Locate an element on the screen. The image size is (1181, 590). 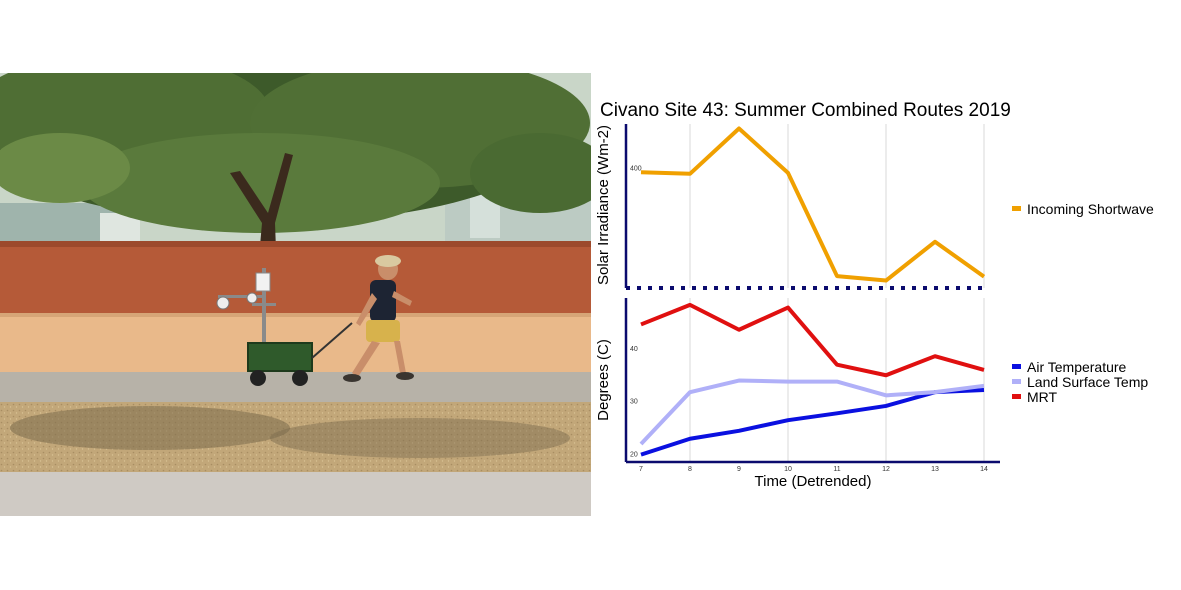
y-axis-label-top: Solar Irradiance (Wm-2) is located at coordinates (603, 205).